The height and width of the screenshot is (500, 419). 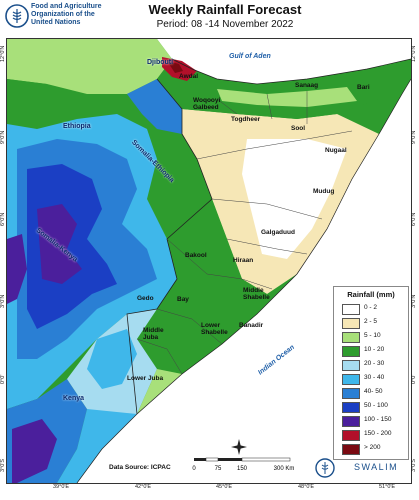 What do you see at coordinates (307, 85) in the screenshot?
I see `region-label-sanaag: Sanaag` at bounding box center [307, 85].